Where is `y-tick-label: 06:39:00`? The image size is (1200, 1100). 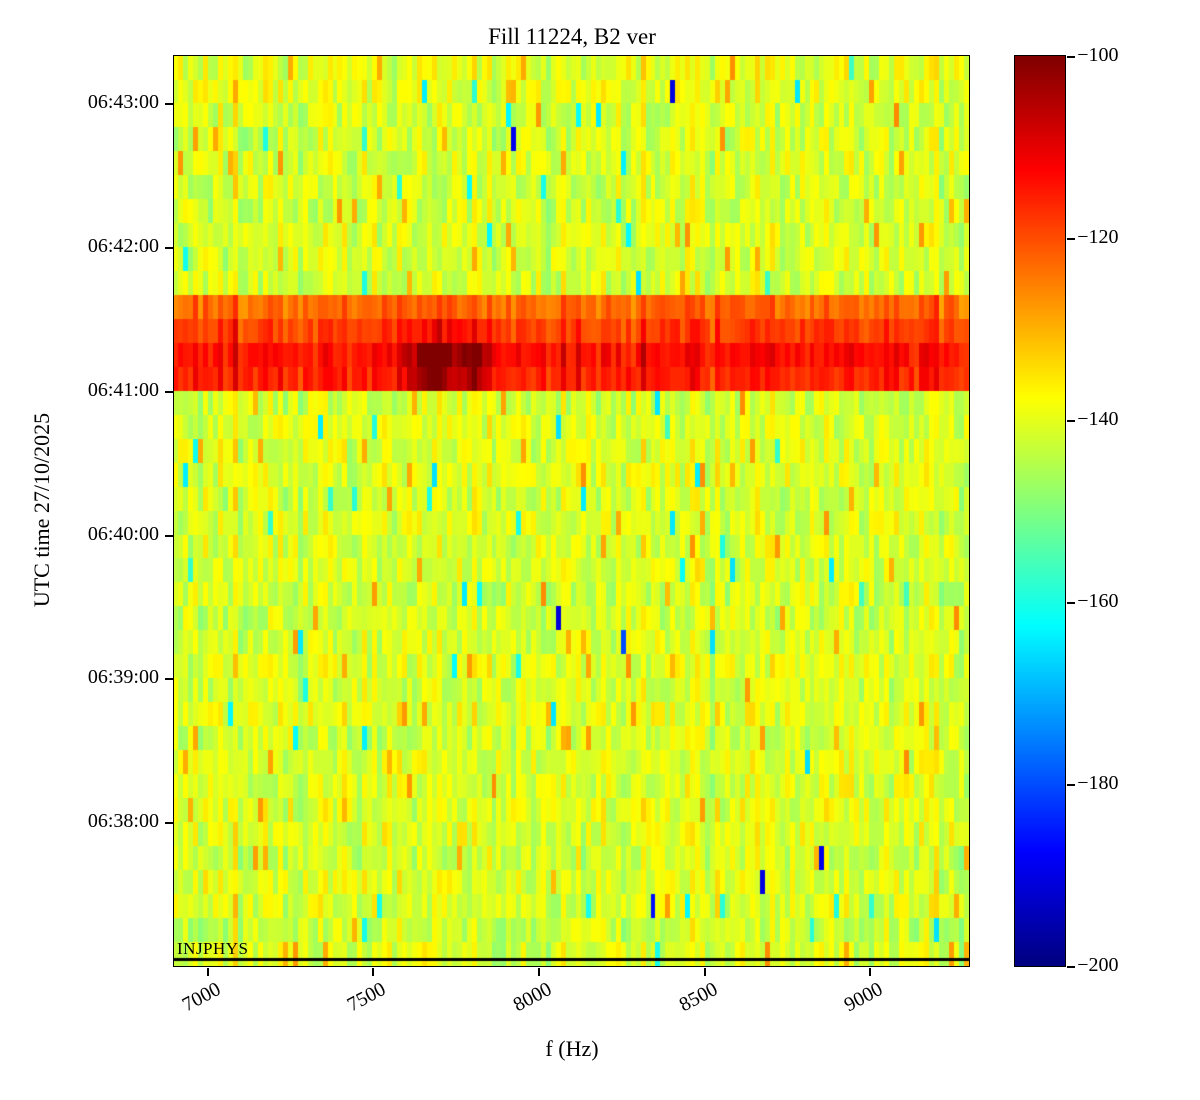 y-tick-label: 06:39:00 is located at coordinates (123, 677).